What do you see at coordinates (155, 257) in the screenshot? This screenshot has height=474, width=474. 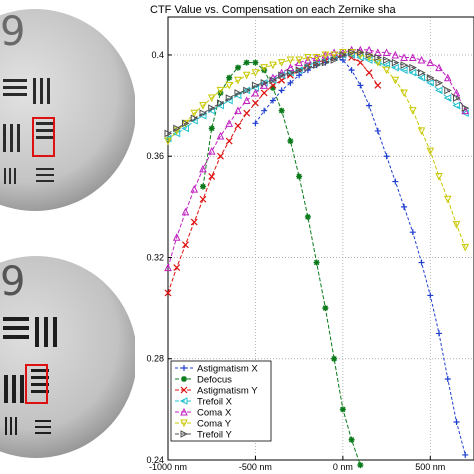 I see `y-tick-label: 0.32` at bounding box center [155, 257].